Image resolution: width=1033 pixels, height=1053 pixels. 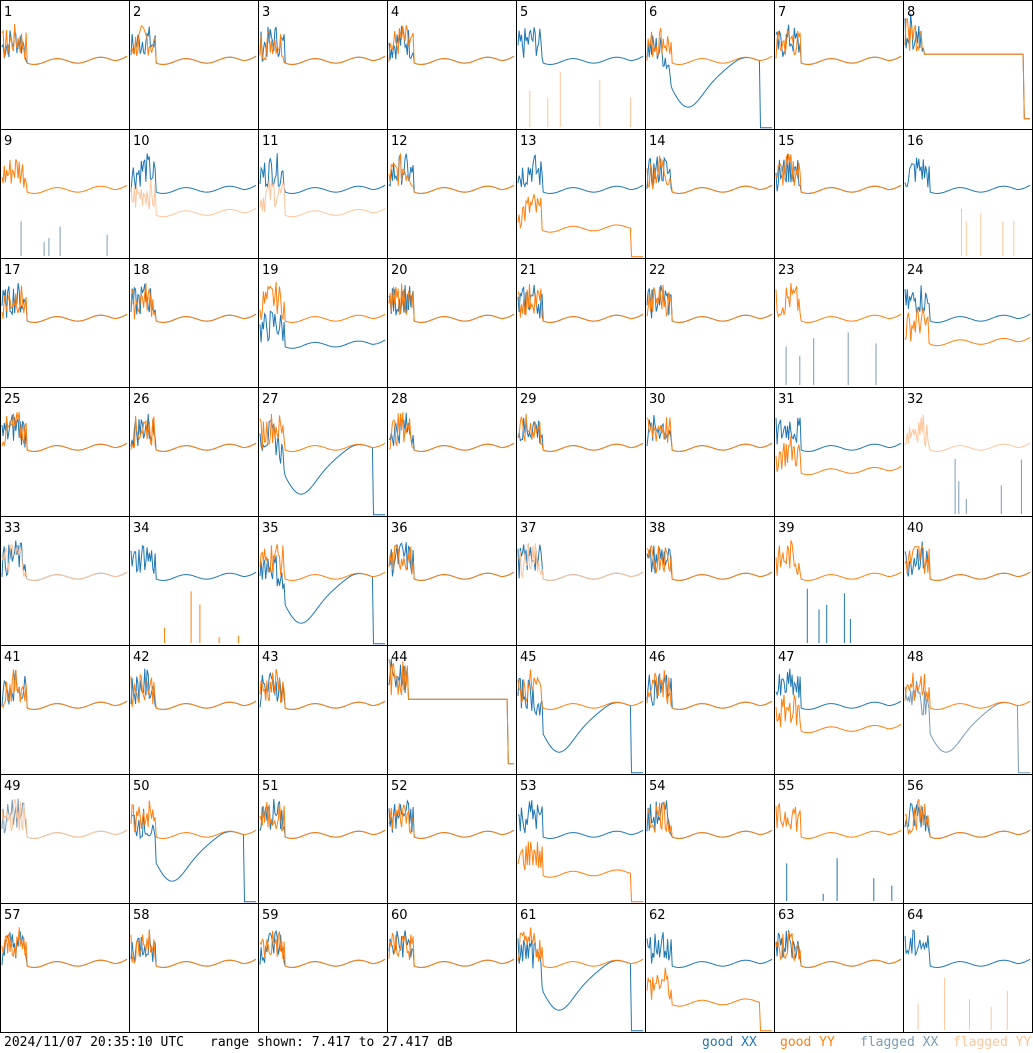 What do you see at coordinates (710, 452) in the screenshot?
I see `panel: 30` at bounding box center [710, 452].